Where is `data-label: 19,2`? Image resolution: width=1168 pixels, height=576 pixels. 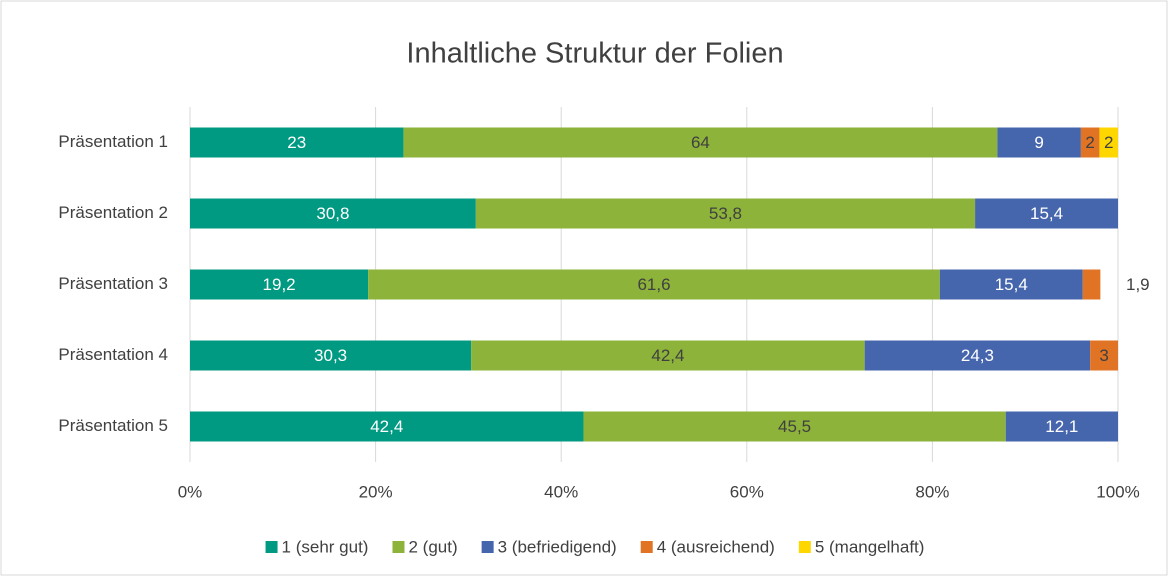
data-label: 19,2 is located at coordinates (279, 284).